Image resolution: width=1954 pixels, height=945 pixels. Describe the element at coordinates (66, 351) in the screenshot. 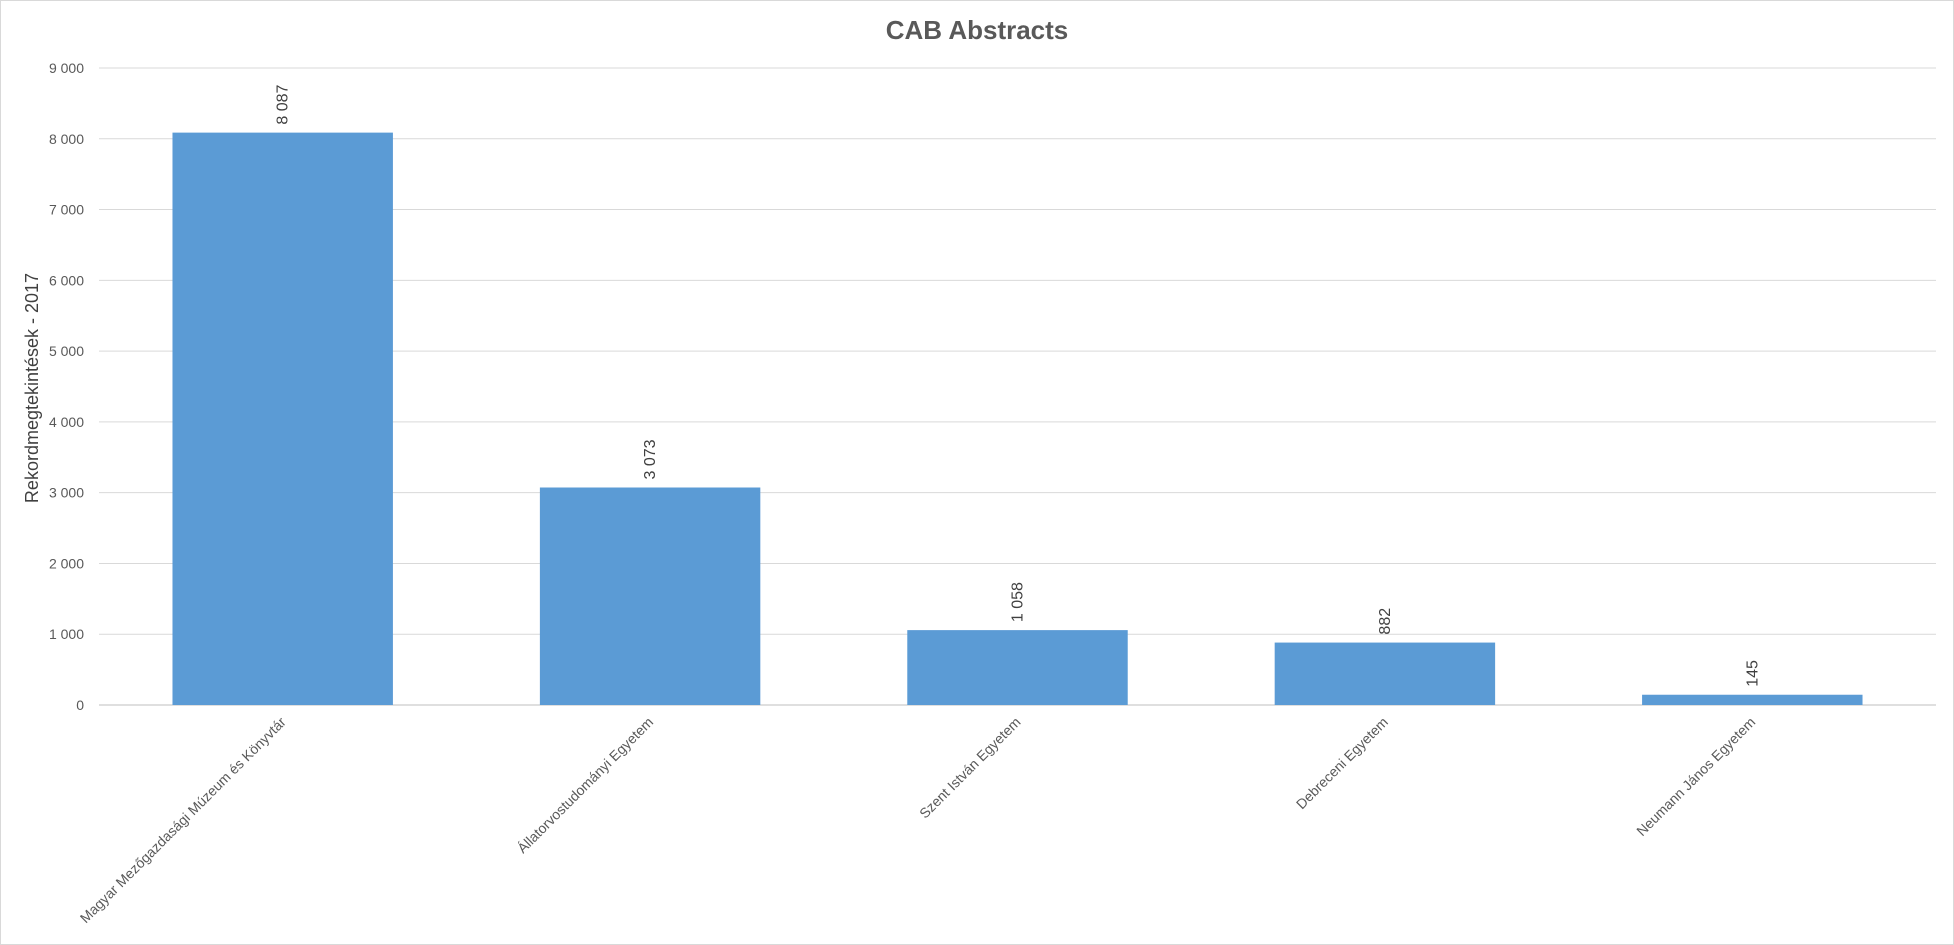

I see `y-tick-label: 5 000` at that location.